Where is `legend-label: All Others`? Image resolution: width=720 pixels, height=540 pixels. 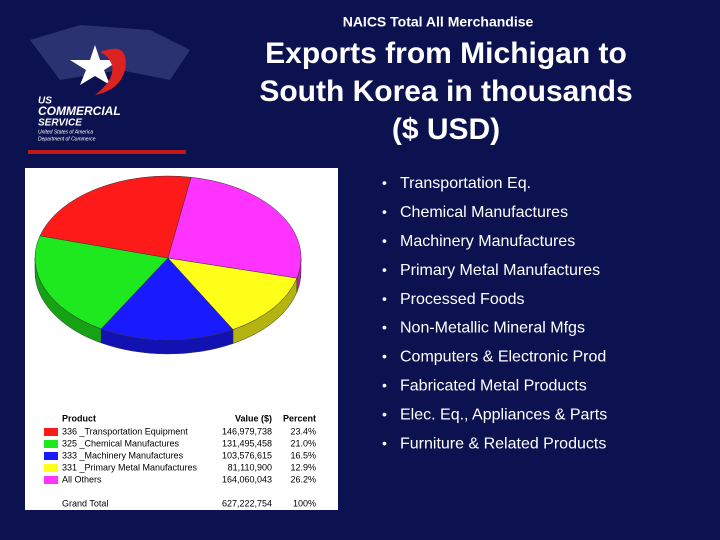 legend-label: All Others is located at coordinates (82, 479).